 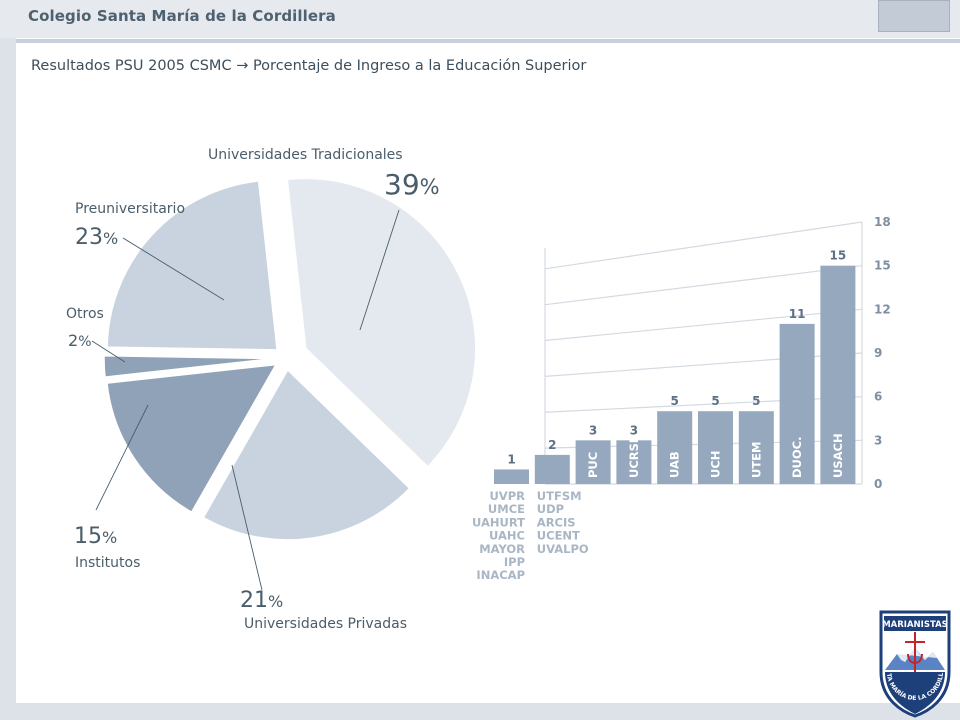 I want to click on bar-group-label: MAYOR, so click(x=502, y=549).